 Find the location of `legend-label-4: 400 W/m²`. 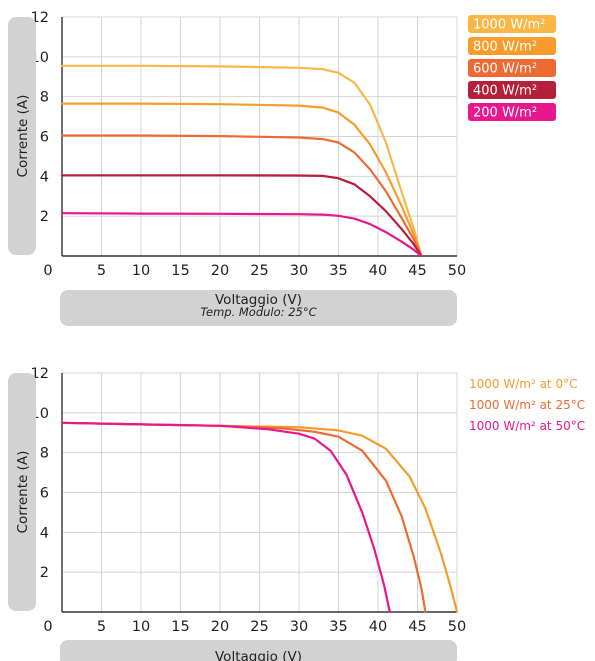

legend-label-4: 400 W/m² is located at coordinates (505, 91).